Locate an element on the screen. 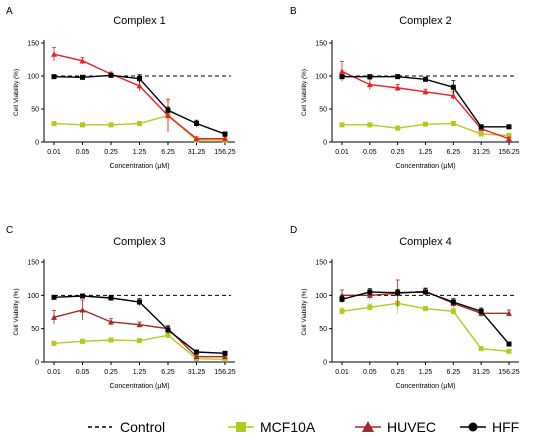 The width and height of the screenshot is (550, 441). legend-label: HUVEC is located at coordinates (411, 427).